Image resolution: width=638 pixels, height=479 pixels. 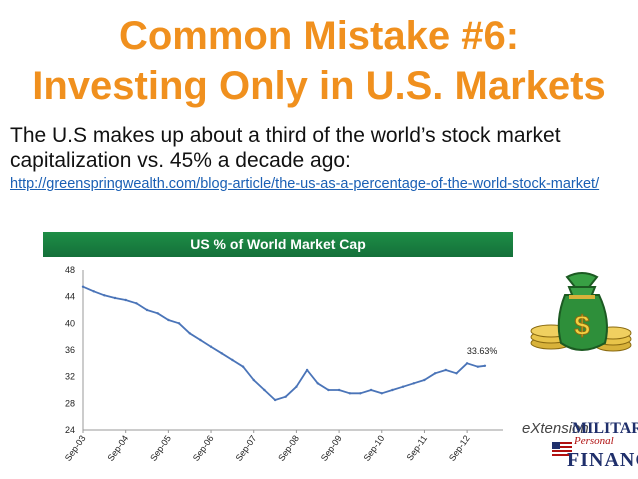 What do you see at coordinates (75, 448) in the screenshot?
I see `x-tick-label: Sep-03` at bounding box center [75, 448].